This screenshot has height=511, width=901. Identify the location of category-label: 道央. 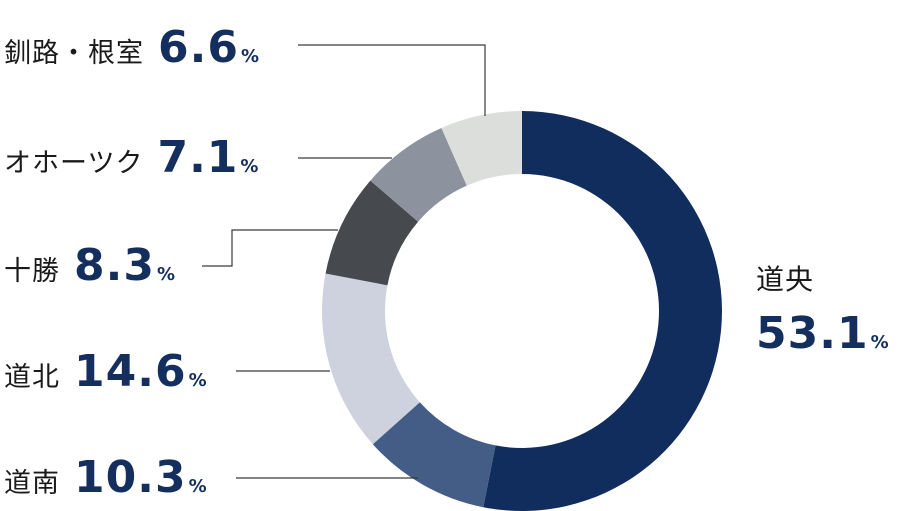
(785, 279).